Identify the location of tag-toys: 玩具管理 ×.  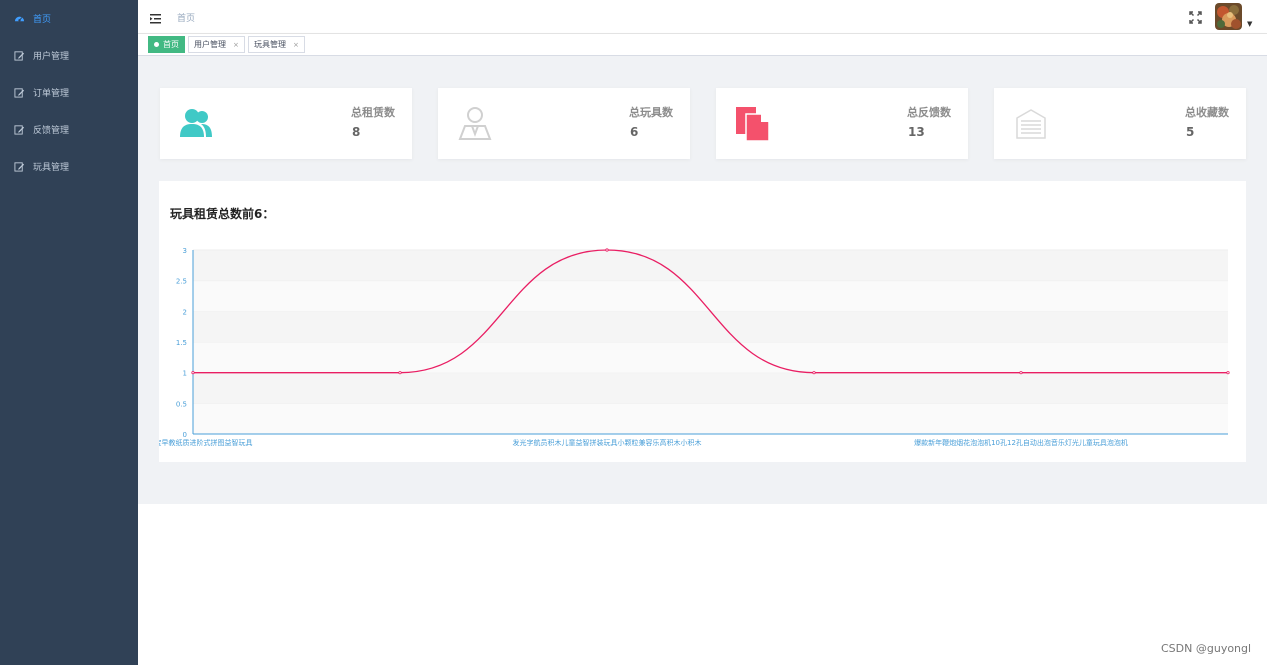
(276, 44).